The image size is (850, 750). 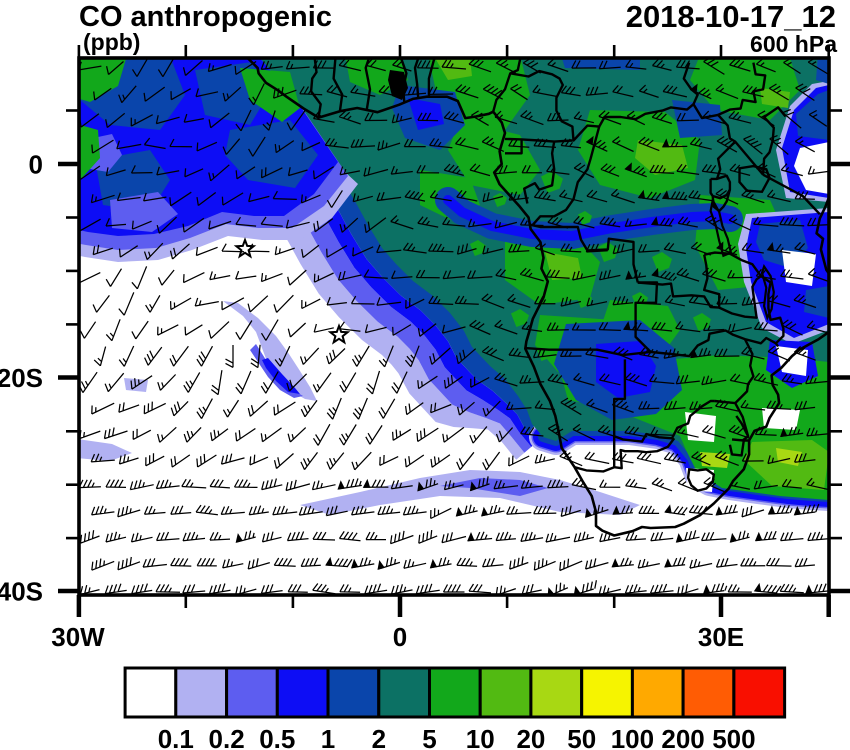 I want to click on svg-text: 600 hPa, so click(x=793, y=44).